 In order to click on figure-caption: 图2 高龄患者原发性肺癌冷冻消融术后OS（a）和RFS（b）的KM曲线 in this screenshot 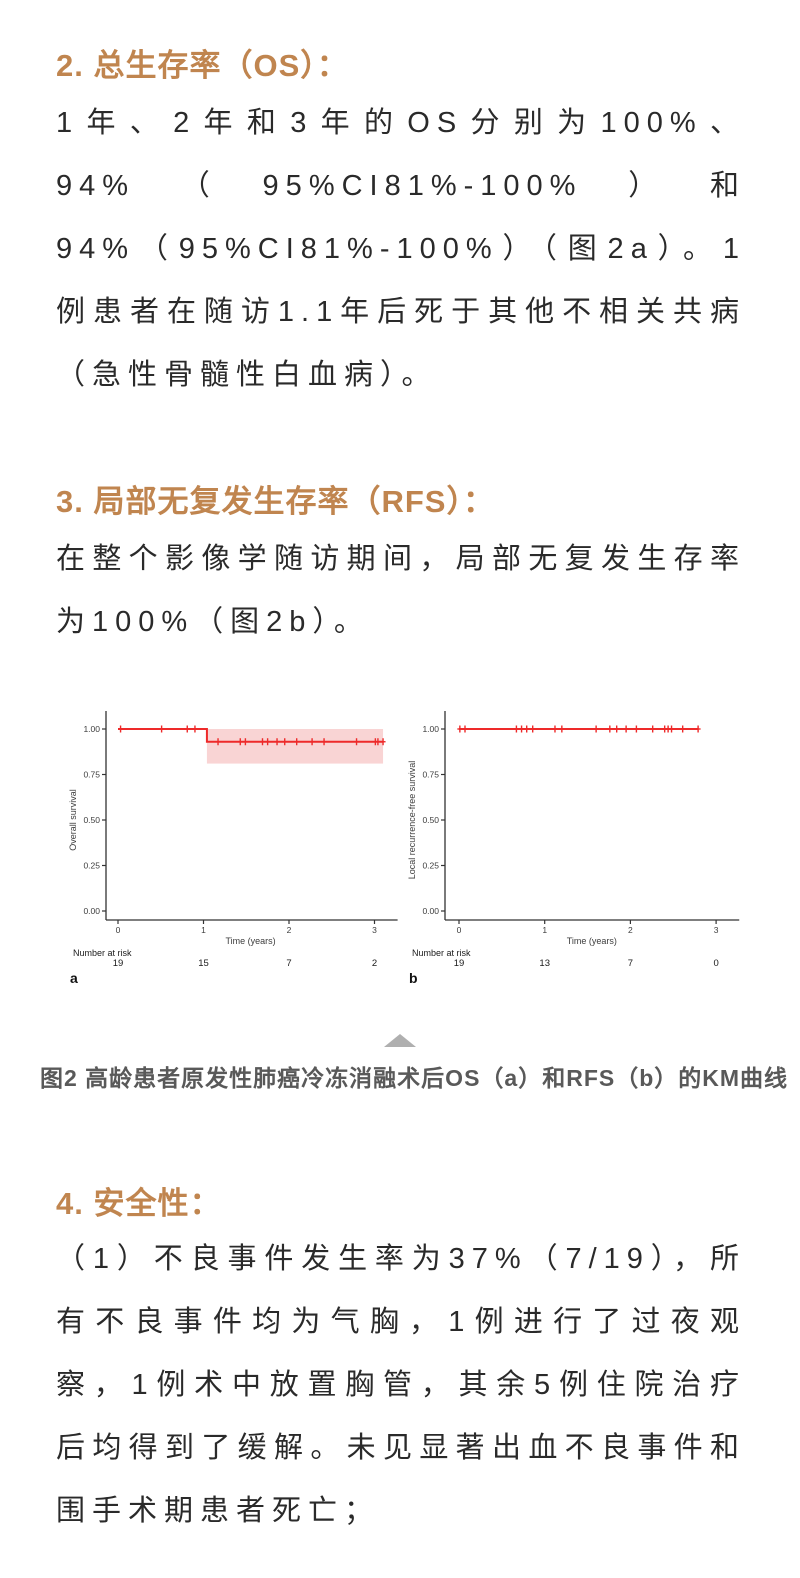, I will do `click(414, 1078)`.